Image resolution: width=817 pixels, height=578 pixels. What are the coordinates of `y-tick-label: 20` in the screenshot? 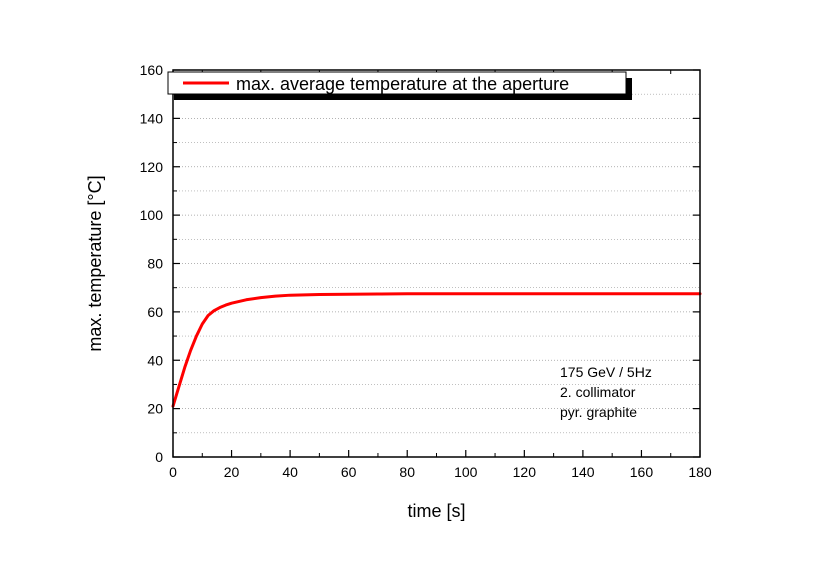 It's located at (155, 409).